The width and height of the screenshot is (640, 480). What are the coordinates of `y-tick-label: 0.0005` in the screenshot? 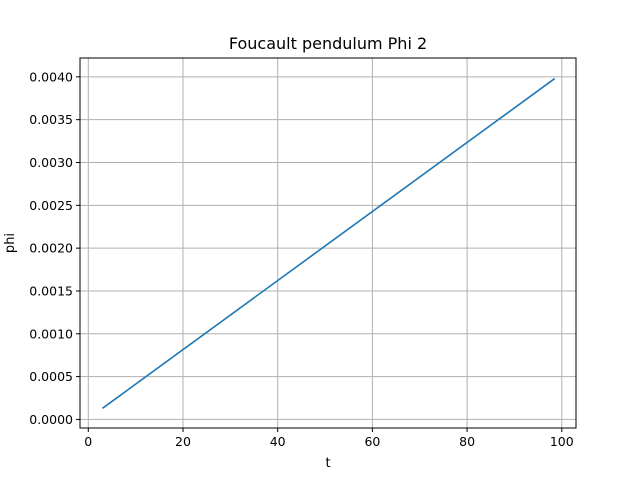 It's located at (51, 376).